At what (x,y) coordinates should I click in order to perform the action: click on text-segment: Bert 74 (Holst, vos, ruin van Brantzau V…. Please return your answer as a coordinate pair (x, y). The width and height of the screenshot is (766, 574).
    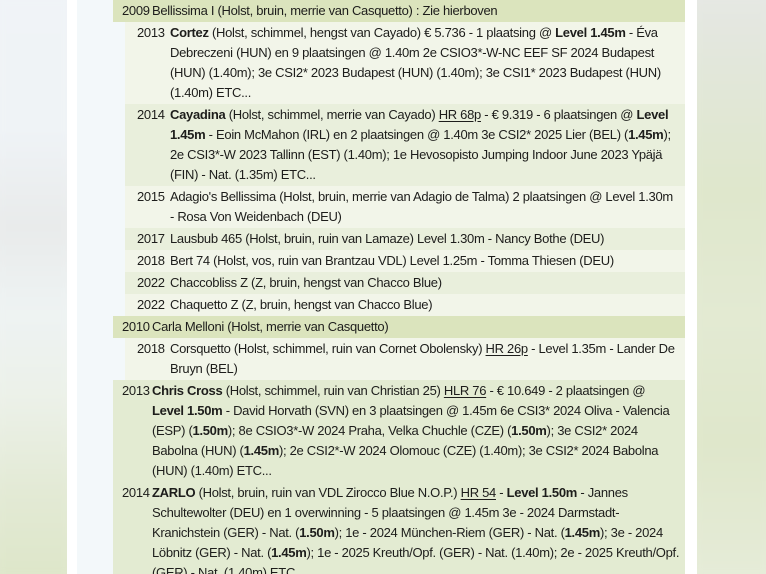
    Looking at the image, I should click on (392, 260).